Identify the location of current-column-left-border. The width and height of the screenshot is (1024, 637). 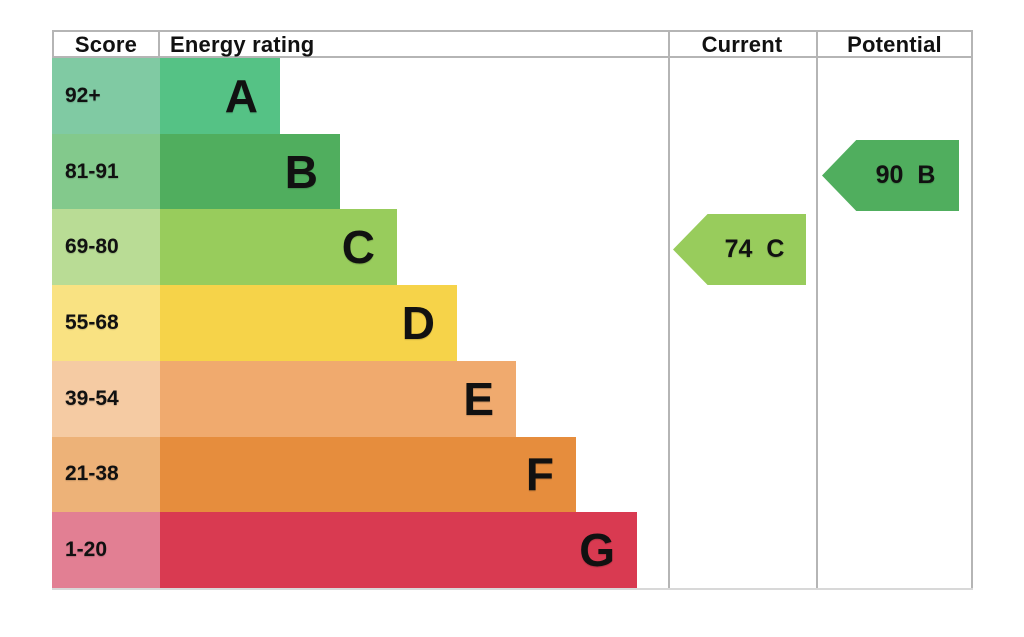
(669, 310).